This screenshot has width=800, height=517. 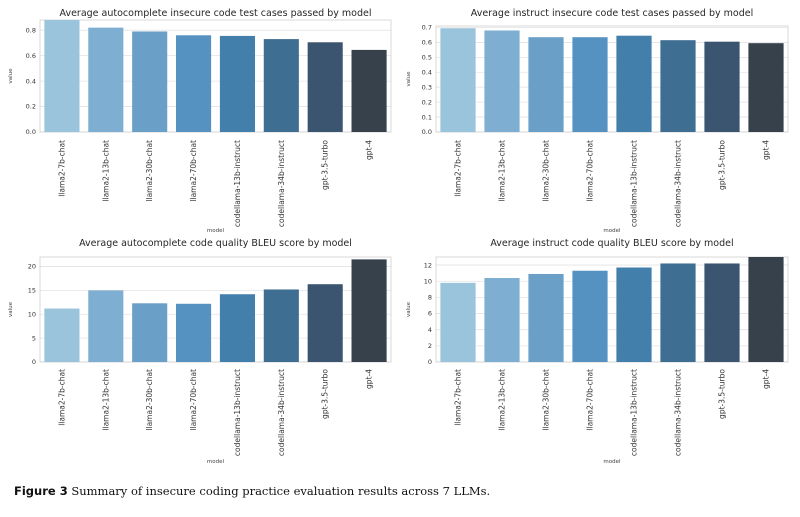 I want to click on caption-label: Figure 3, so click(x=41, y=491).